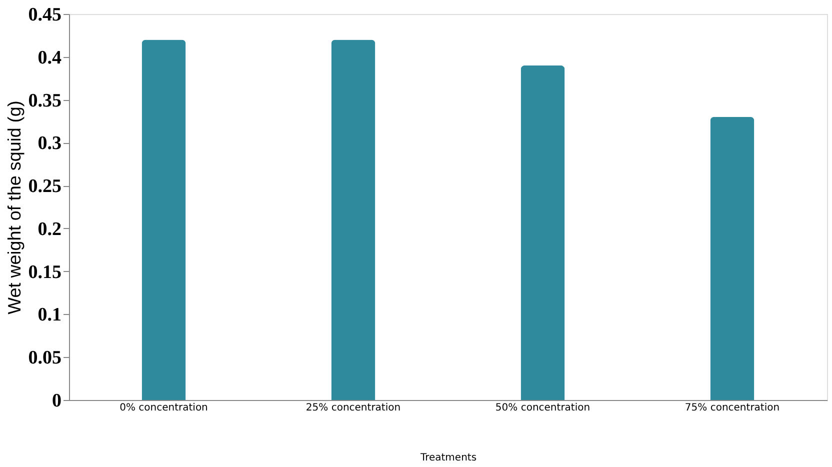 The image size is (832, 467). Describe the element at coordinates (50, 315) in the screenshot. I see `y-tick-label: 0.1` at that location.